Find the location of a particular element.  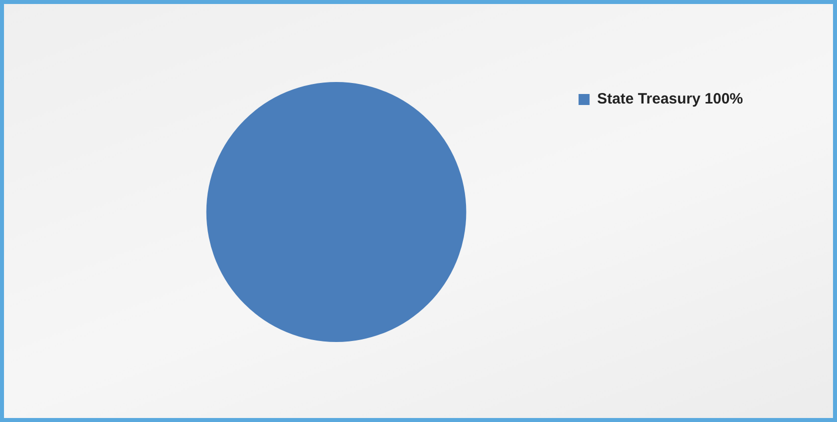

legend-label: State Treasury 100% is located at coordinates (670, 99).